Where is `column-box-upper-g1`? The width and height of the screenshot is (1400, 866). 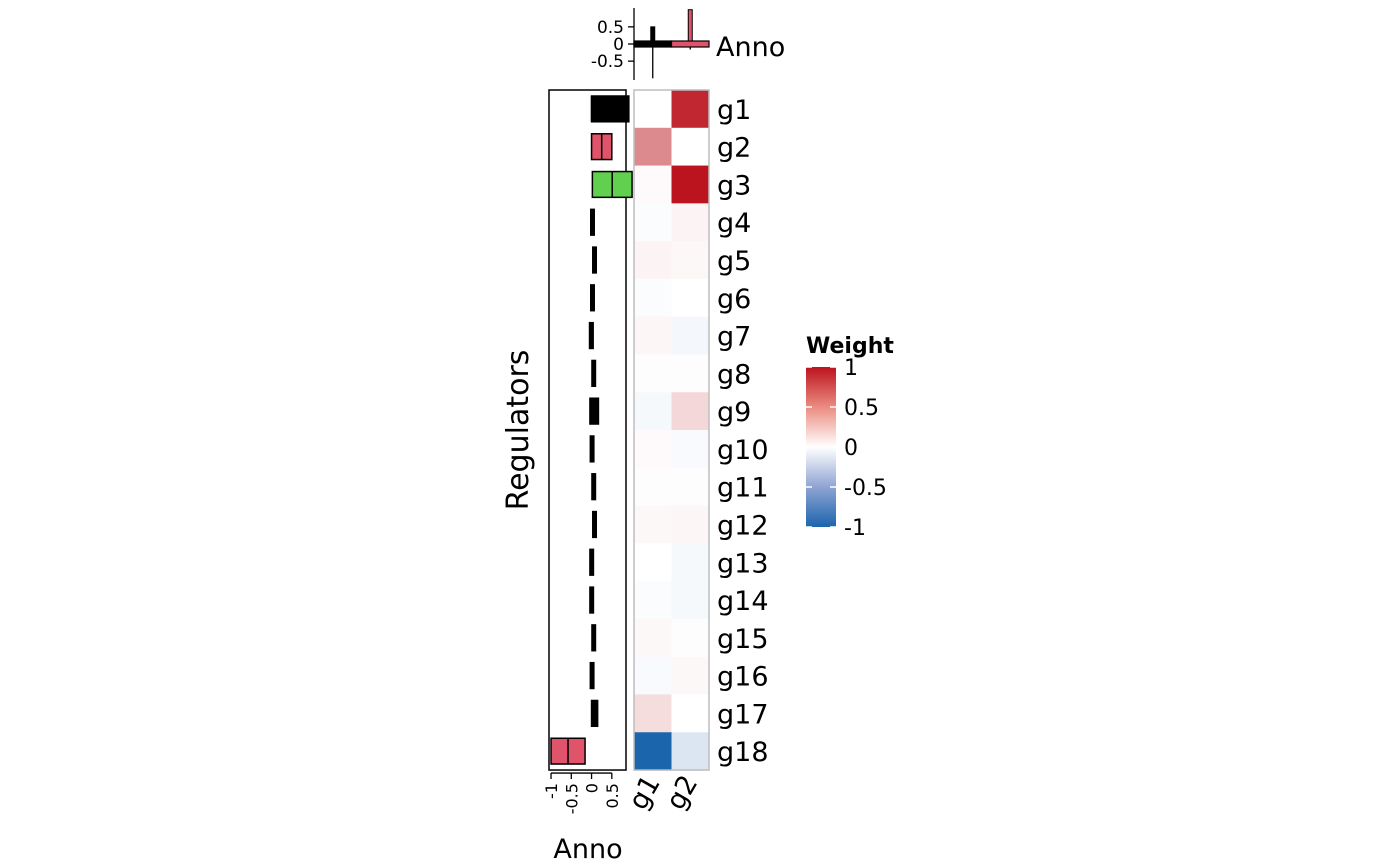 column-box-upper-g1 is located at coordinates (653, 34).